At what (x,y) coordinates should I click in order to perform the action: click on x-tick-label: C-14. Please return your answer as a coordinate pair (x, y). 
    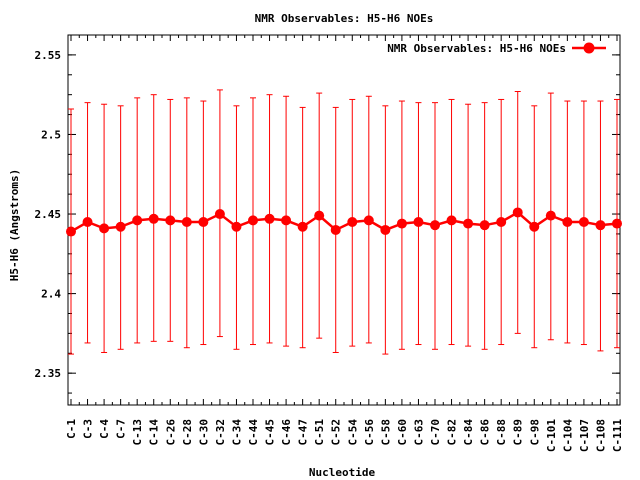
    Looking at the image, I should click on (154, 432).